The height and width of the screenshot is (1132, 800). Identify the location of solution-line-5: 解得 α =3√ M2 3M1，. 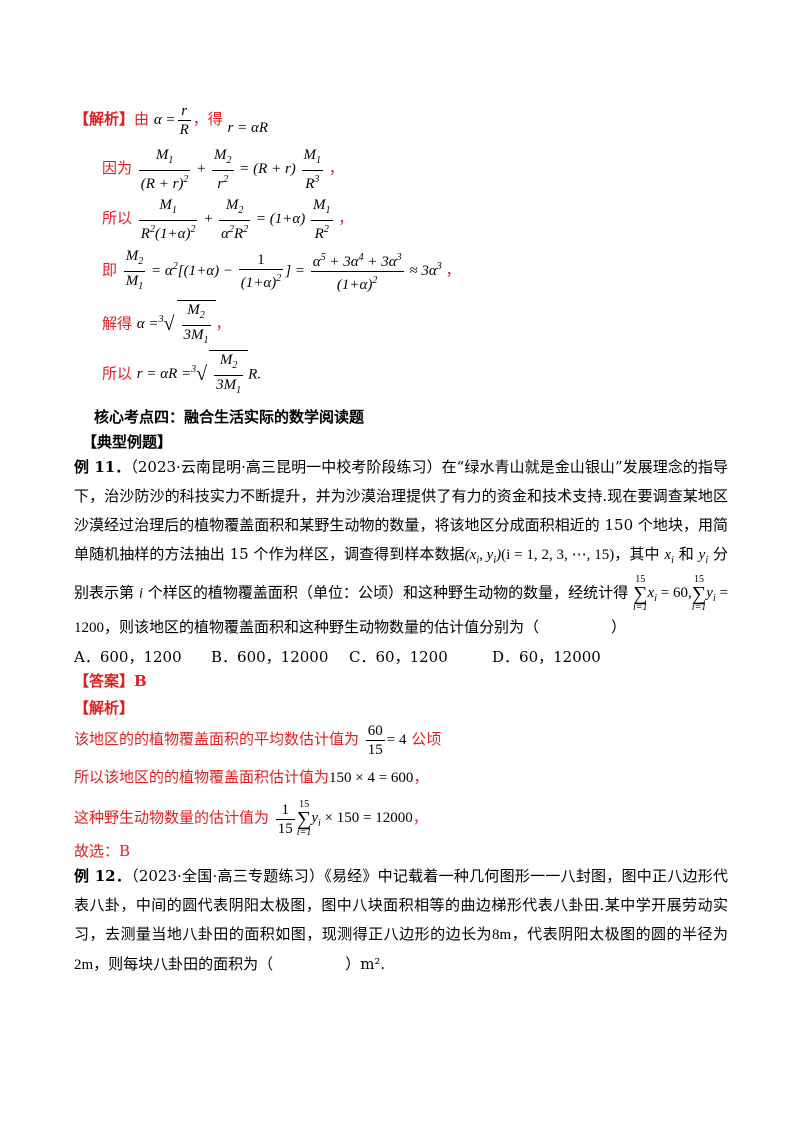
(166, 325).